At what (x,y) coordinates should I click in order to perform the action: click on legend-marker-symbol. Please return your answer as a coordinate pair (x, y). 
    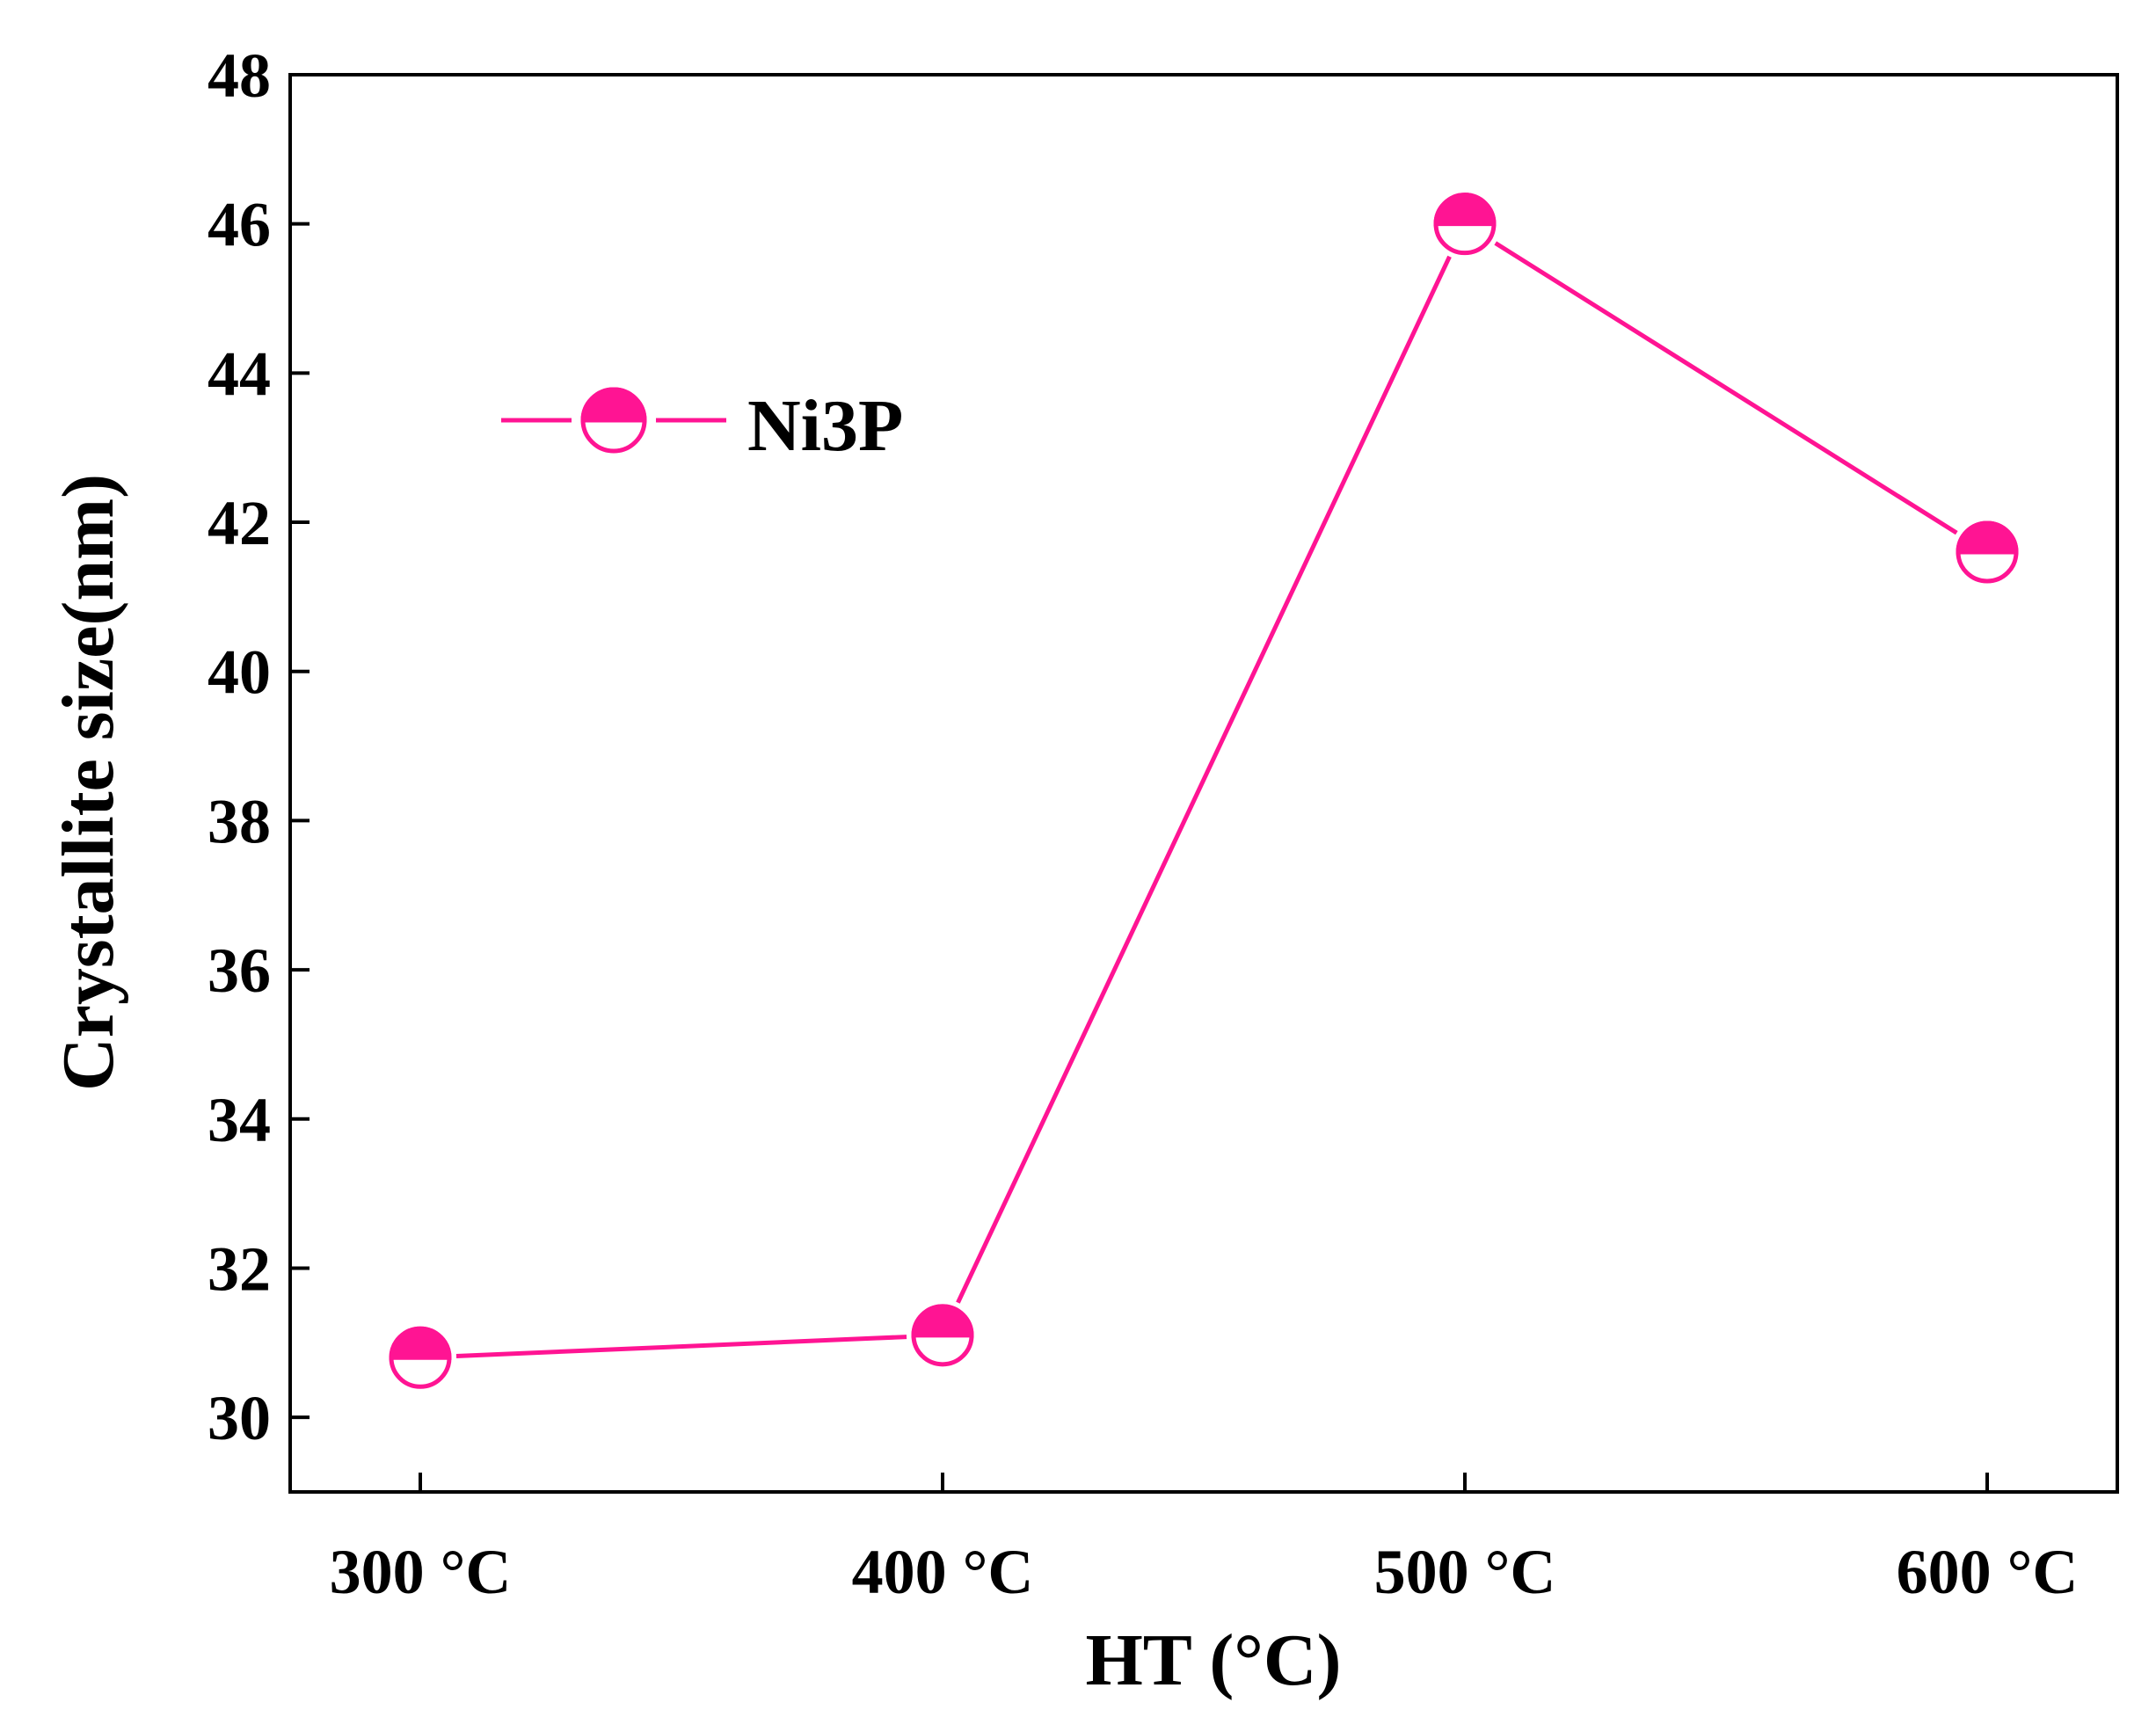
    Looking at the image, I should click on (613, 420).